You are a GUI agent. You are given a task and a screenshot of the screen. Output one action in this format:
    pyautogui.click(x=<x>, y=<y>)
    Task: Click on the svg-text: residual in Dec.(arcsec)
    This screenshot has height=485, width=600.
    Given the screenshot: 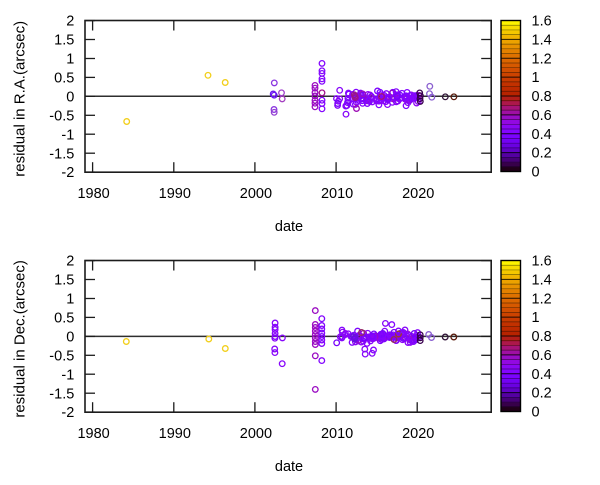 What is the action you would take?
    pyautogui.click(x=20, y=339)
    